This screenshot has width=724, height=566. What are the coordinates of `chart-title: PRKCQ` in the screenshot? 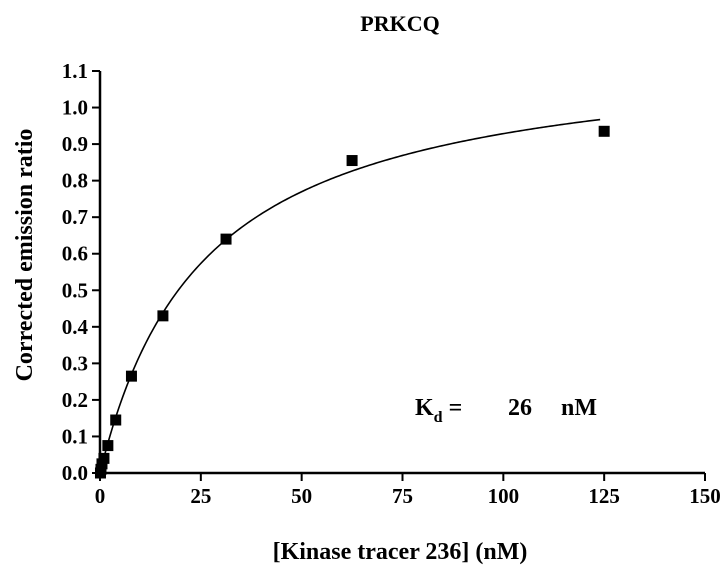 It's located at (399, 23).